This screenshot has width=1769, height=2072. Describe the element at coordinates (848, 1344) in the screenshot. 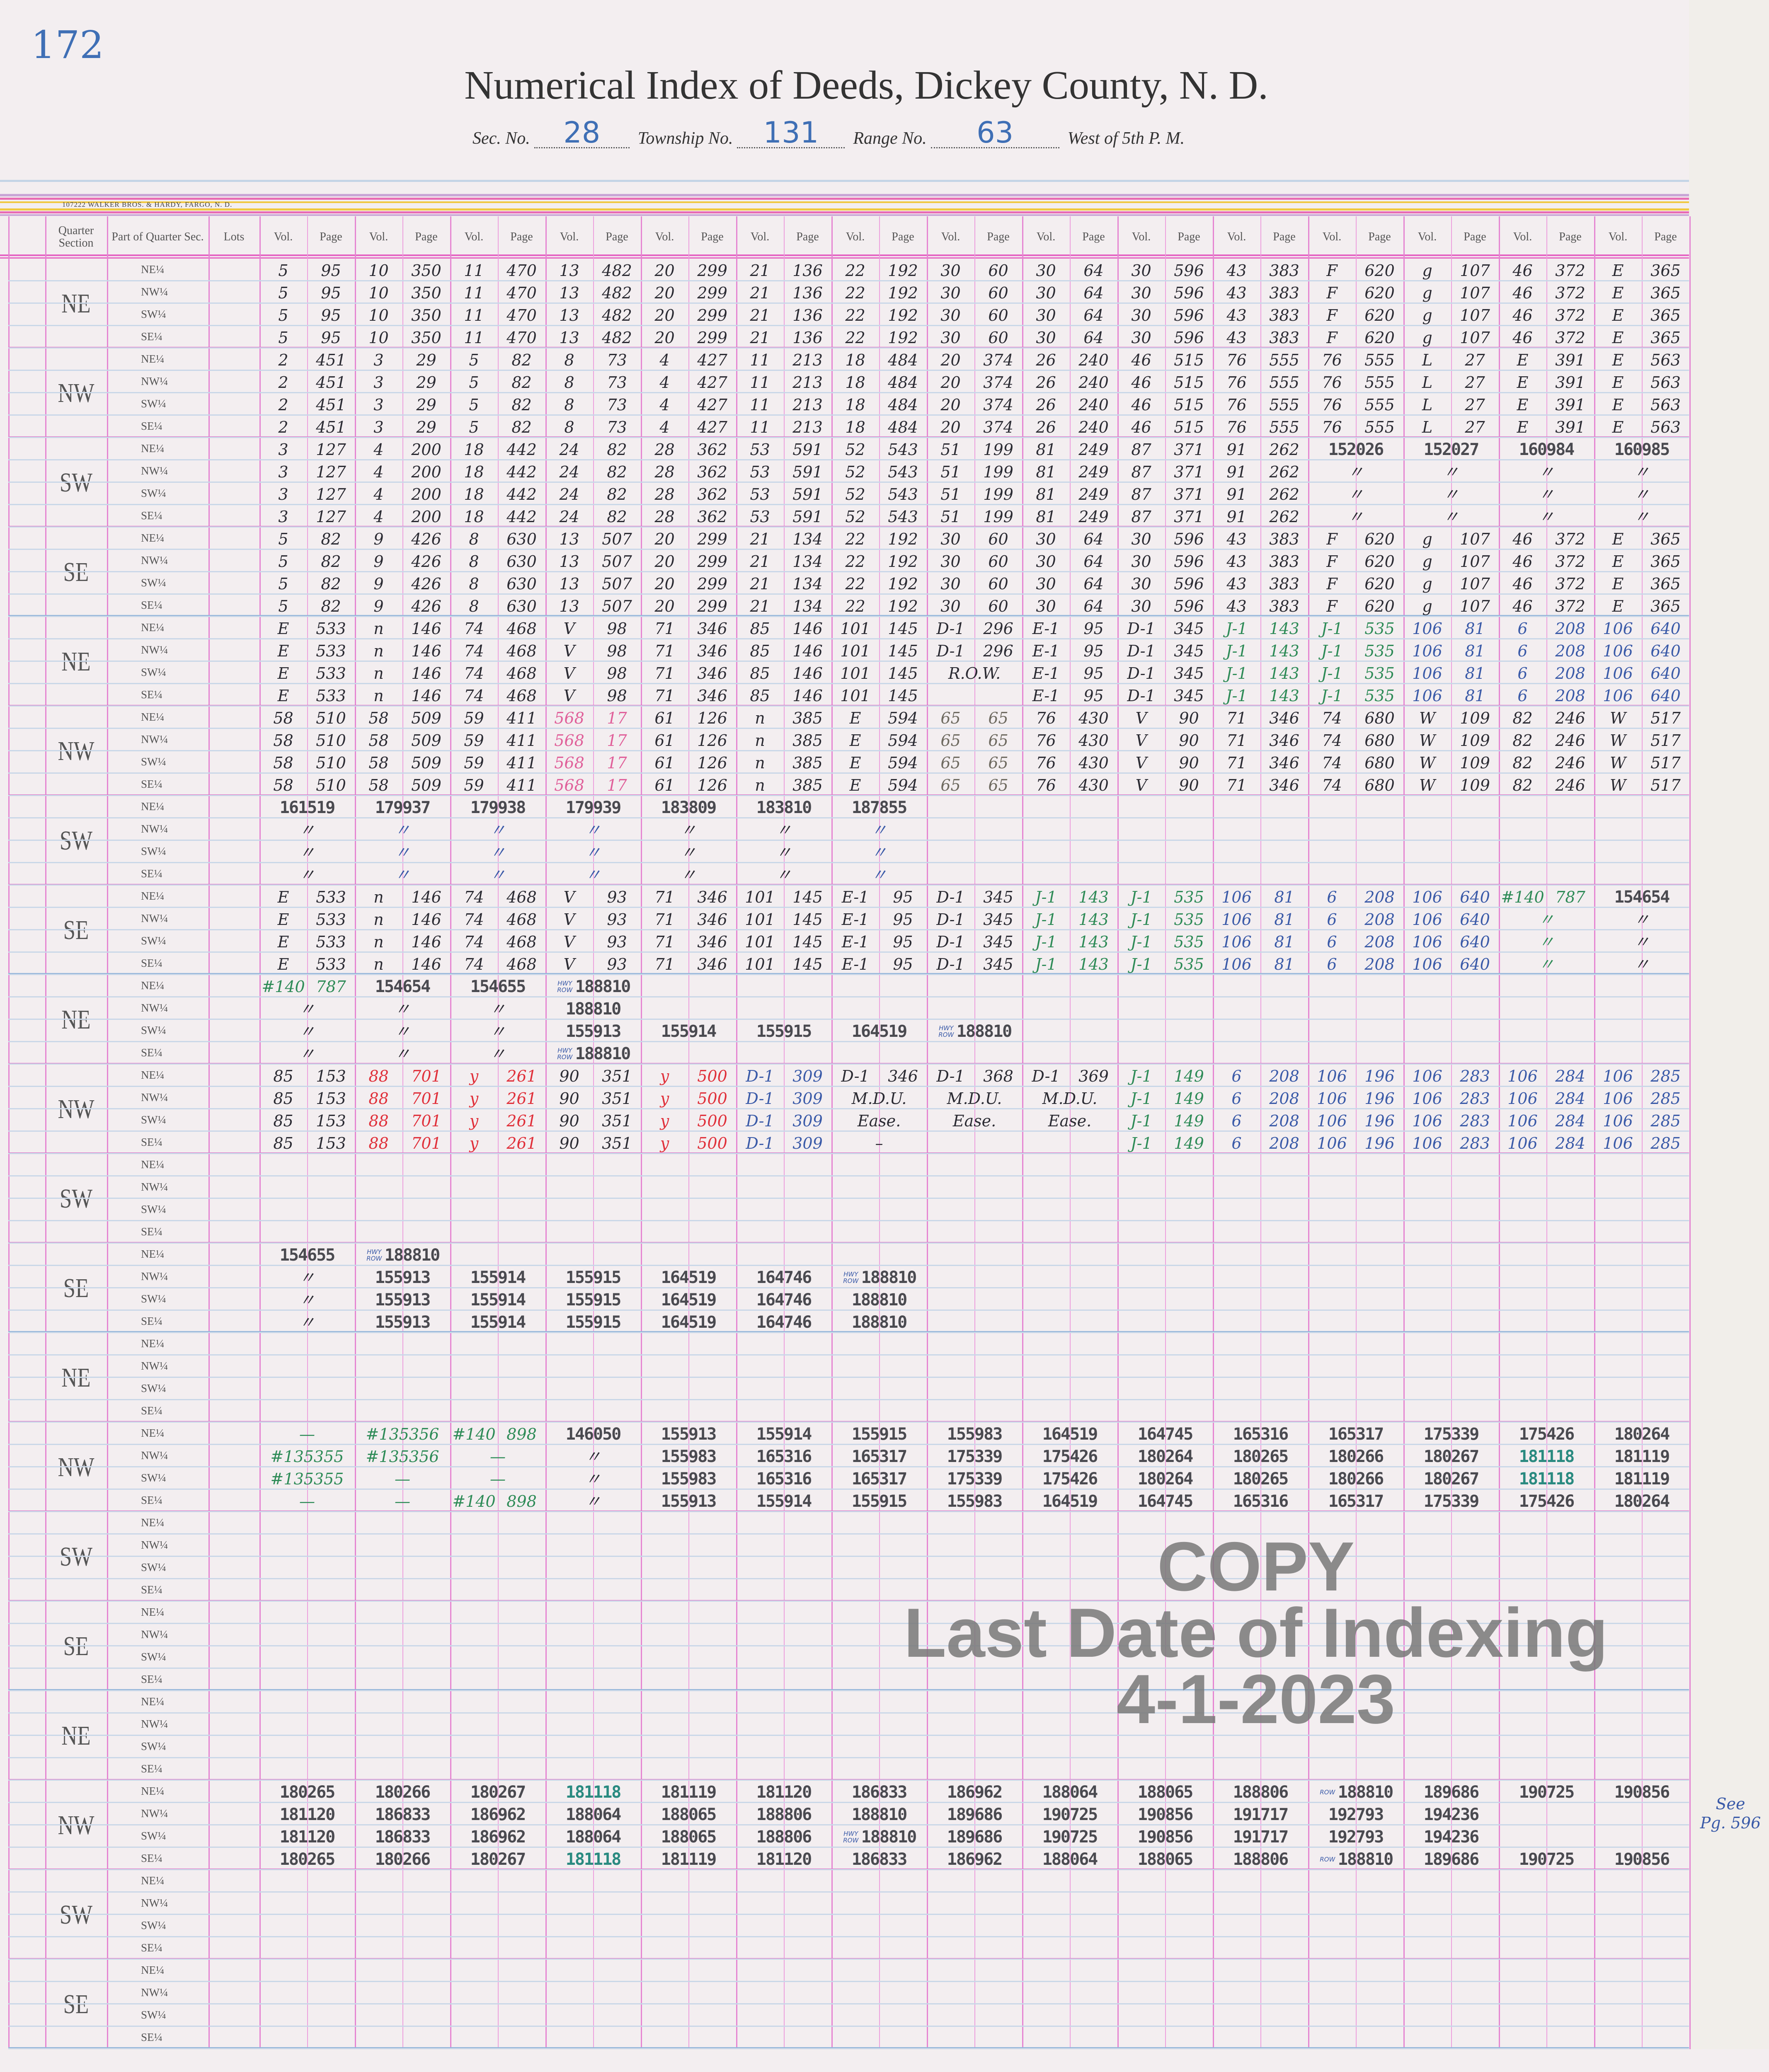

I see `table-row: NE¼` at that location.